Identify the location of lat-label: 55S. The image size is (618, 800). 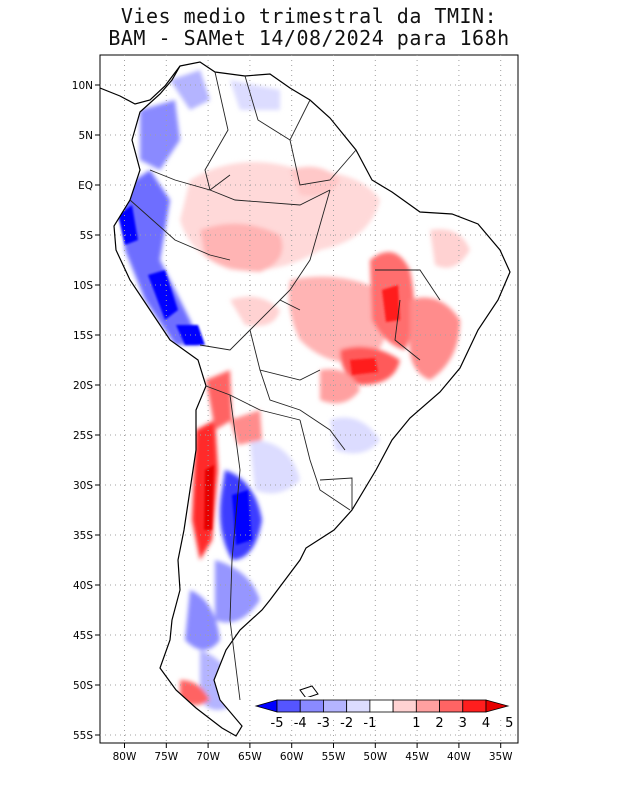
(83, 736).